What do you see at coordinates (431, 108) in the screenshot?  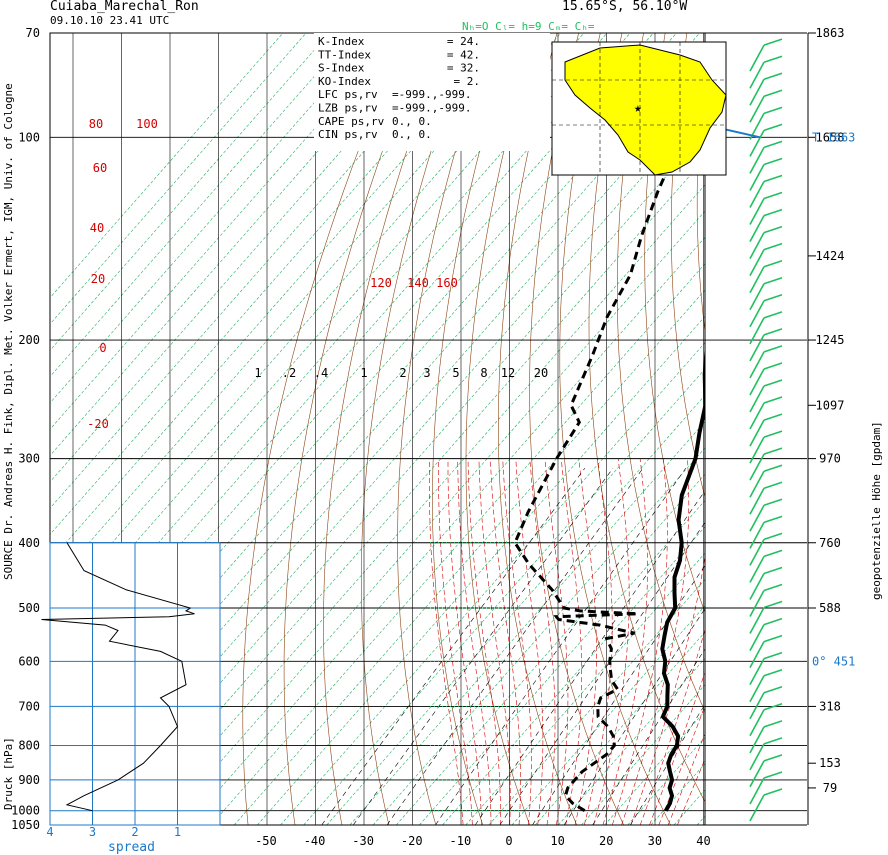 I see `index-value: =-999.,-999.` at bounding box center [431, 108].